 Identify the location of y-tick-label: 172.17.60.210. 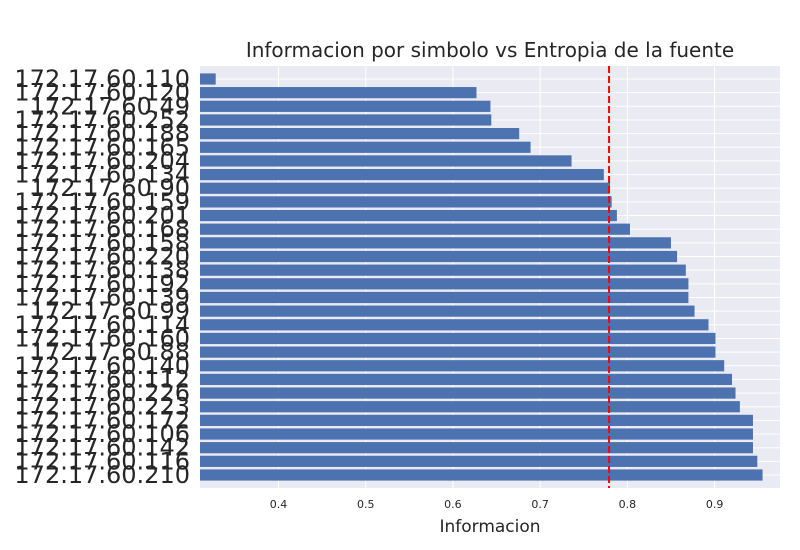
(102, 475).